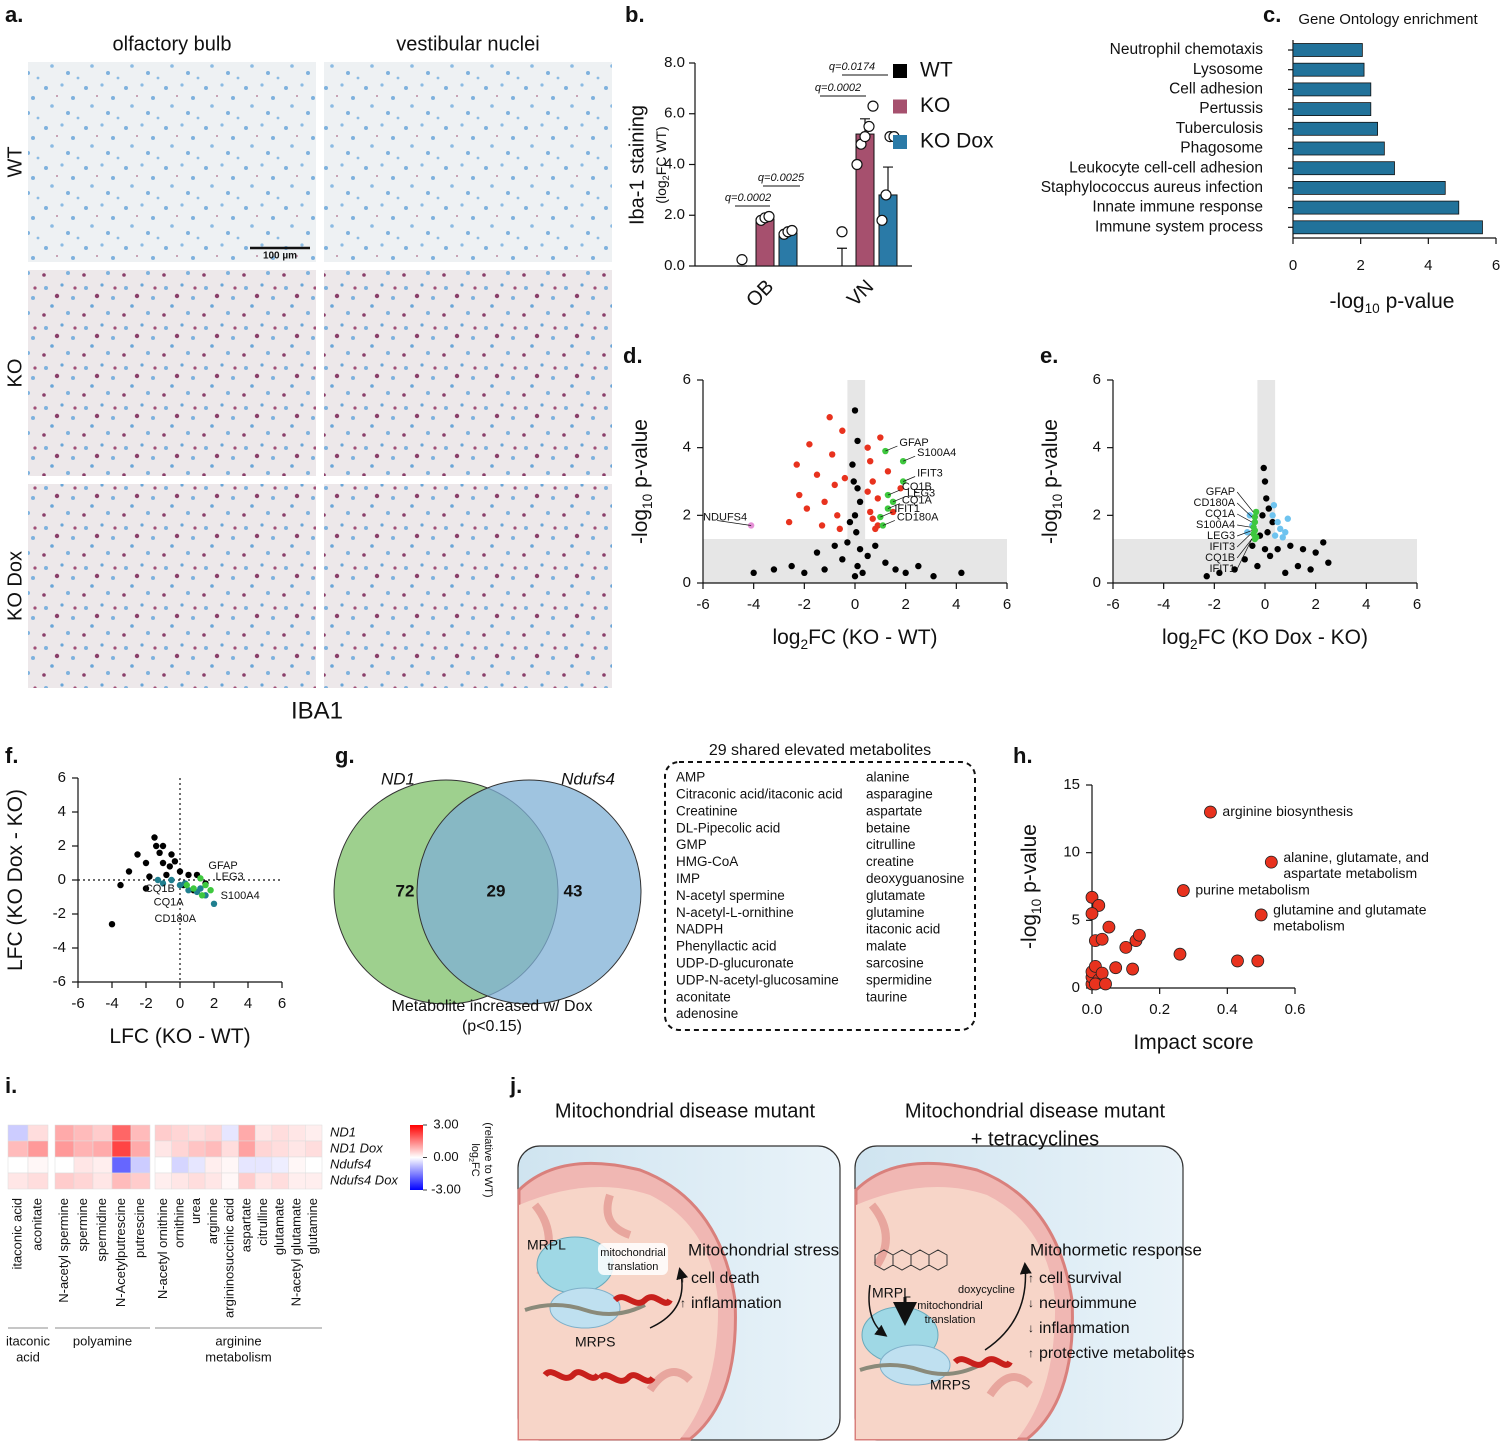  Describe the element at coordinates (529, 892) in the screenshot. I see `venn-circle` at that location.